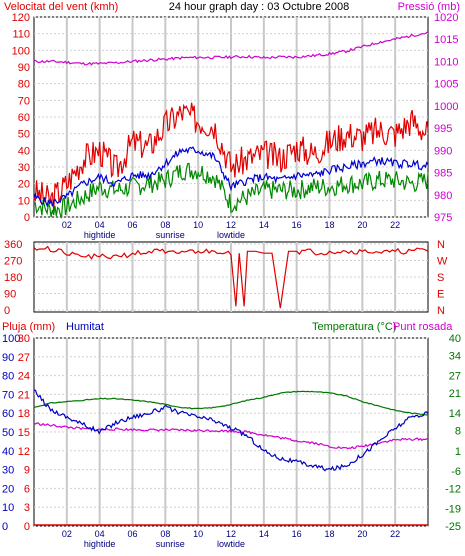 The width and height of the screenshot is (465, 556). I want to click on pressure-y-tick-label: 990, so click(443, 151).